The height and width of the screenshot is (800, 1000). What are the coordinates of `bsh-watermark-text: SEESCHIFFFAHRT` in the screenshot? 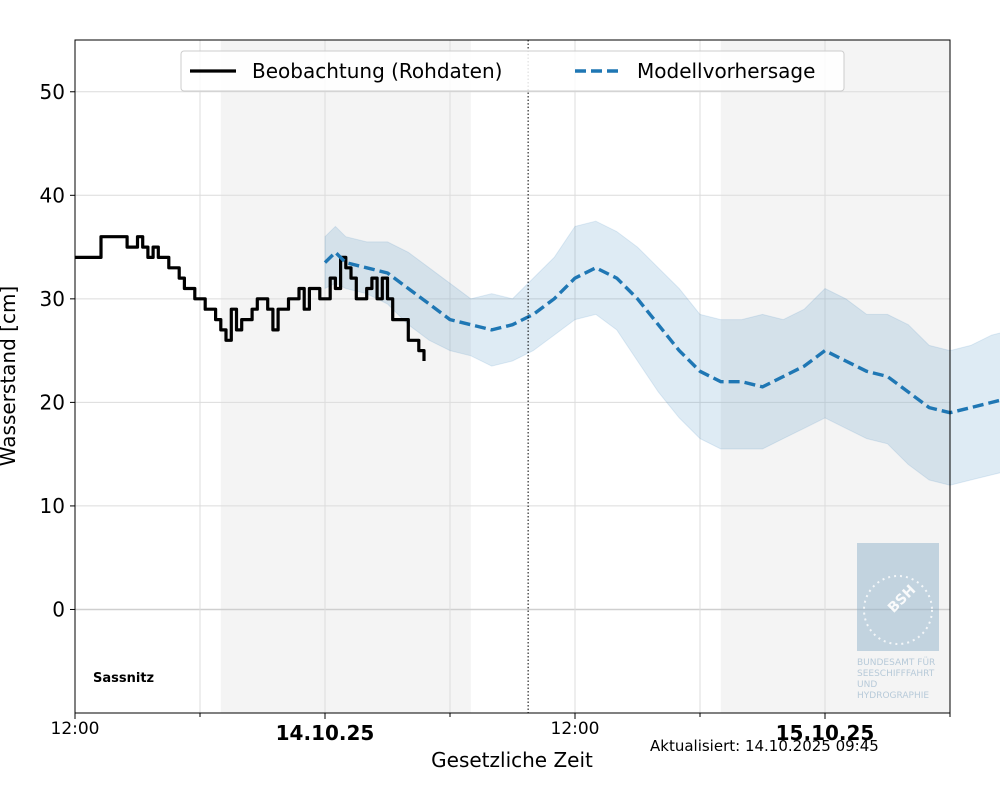 It's located at (896, 674).